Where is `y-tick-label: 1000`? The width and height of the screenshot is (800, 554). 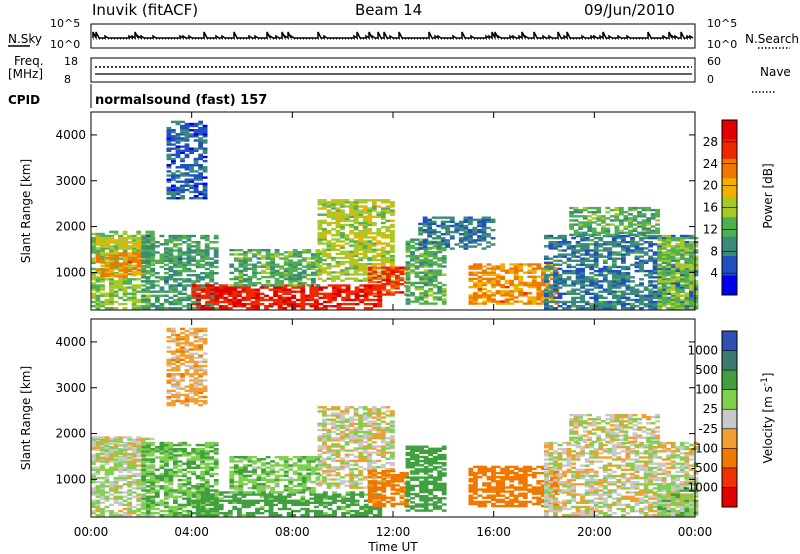
y-tick-label: 1000 is located at coordinates (70, 272).